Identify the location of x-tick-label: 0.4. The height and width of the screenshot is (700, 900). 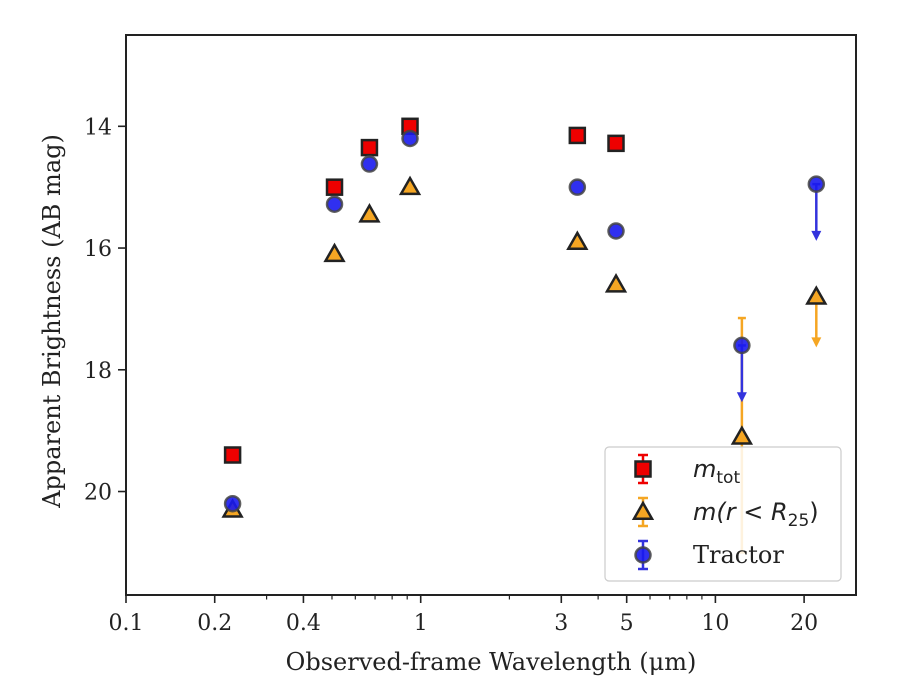
(303, 623).